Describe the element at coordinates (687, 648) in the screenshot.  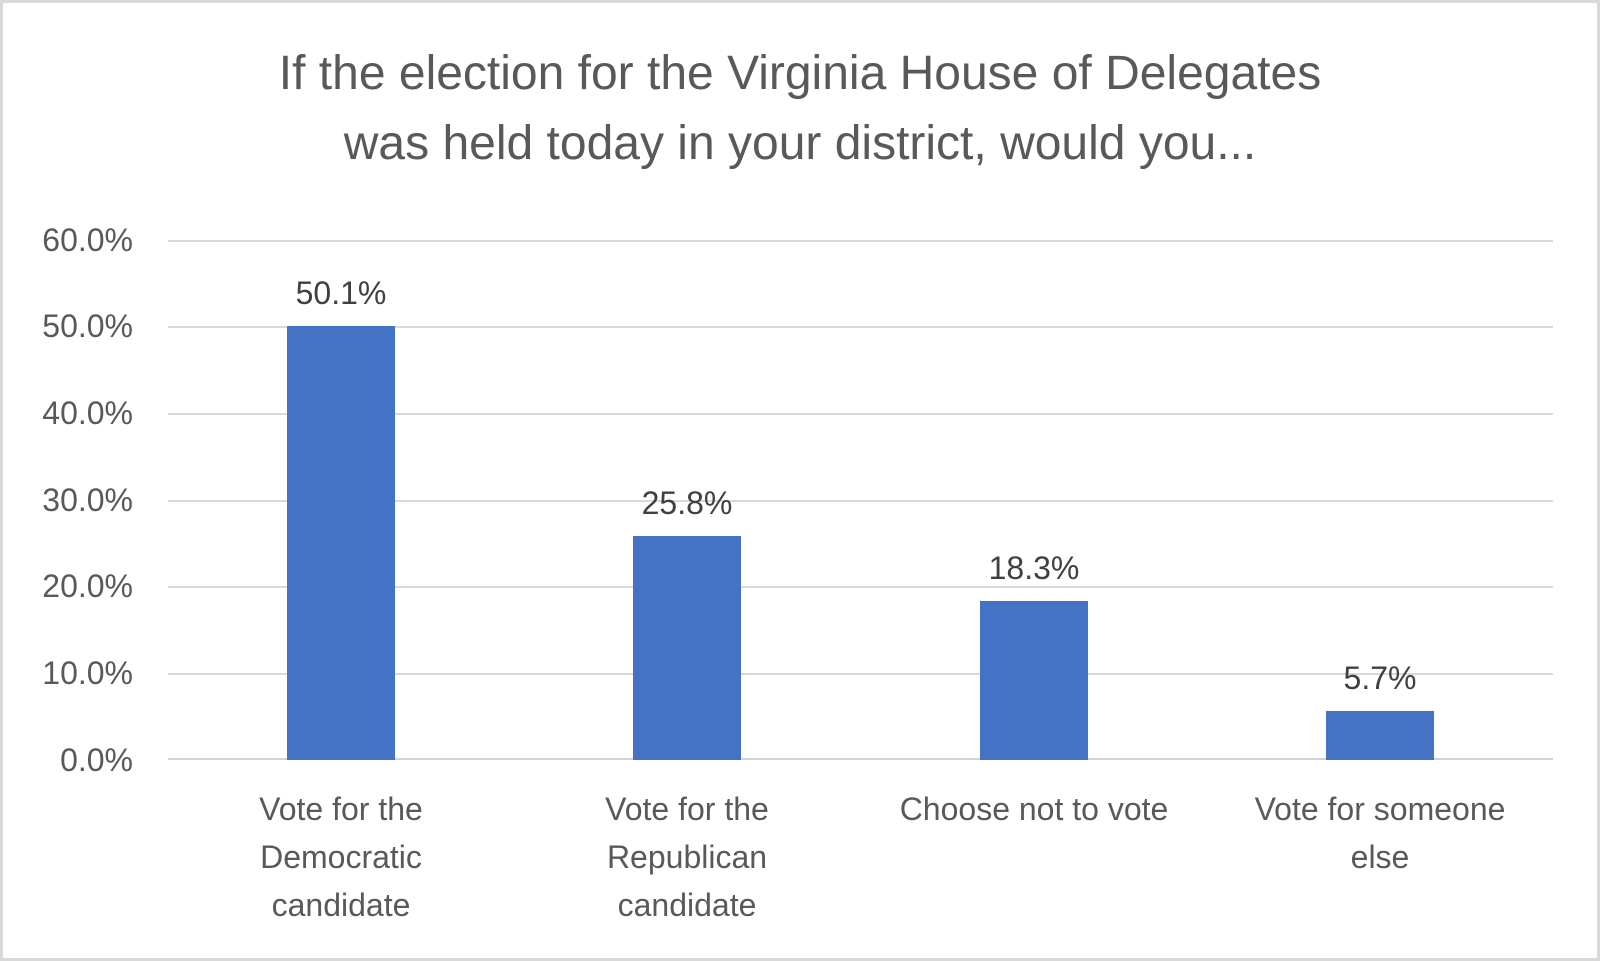
I see `bar-republican` at that location.